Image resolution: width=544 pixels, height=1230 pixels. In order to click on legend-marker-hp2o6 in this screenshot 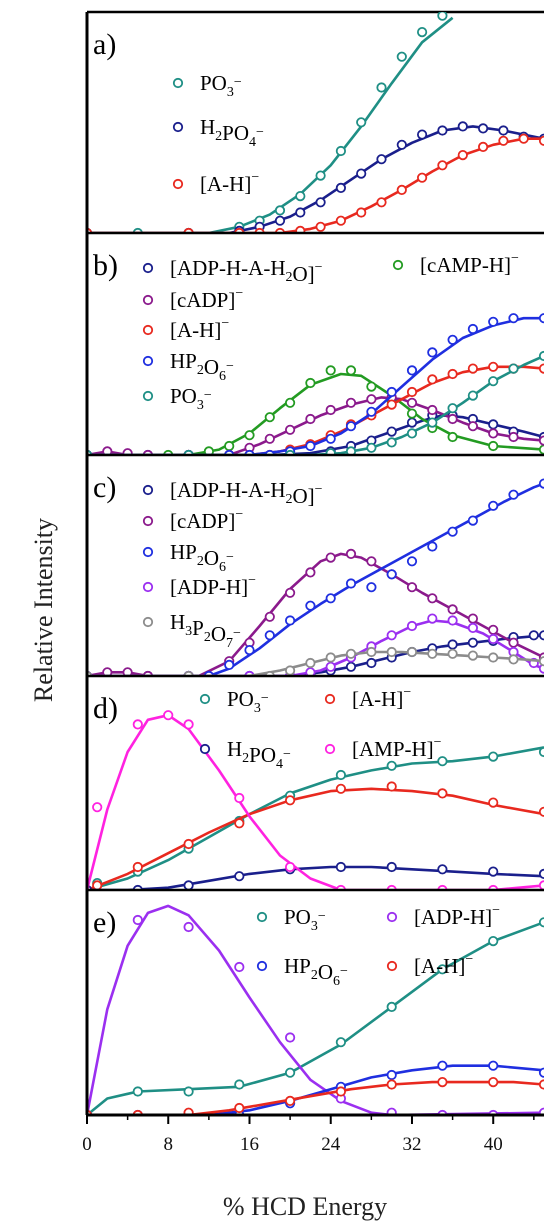, I will do `click(148, 552)`.